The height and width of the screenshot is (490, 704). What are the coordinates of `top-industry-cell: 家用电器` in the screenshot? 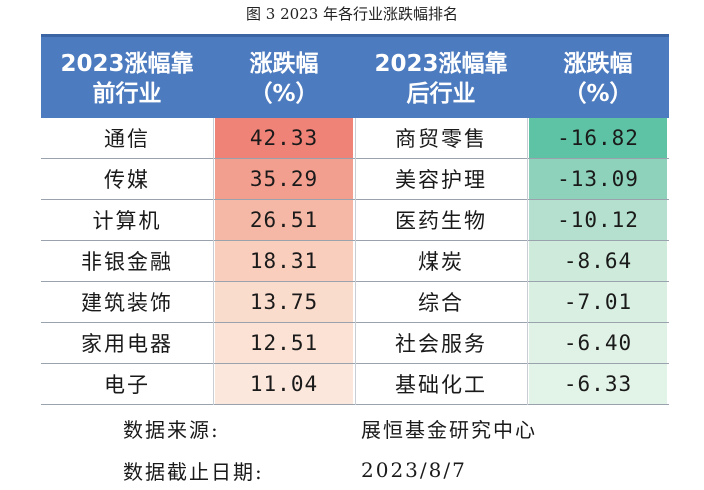 It's located at (127, 344).